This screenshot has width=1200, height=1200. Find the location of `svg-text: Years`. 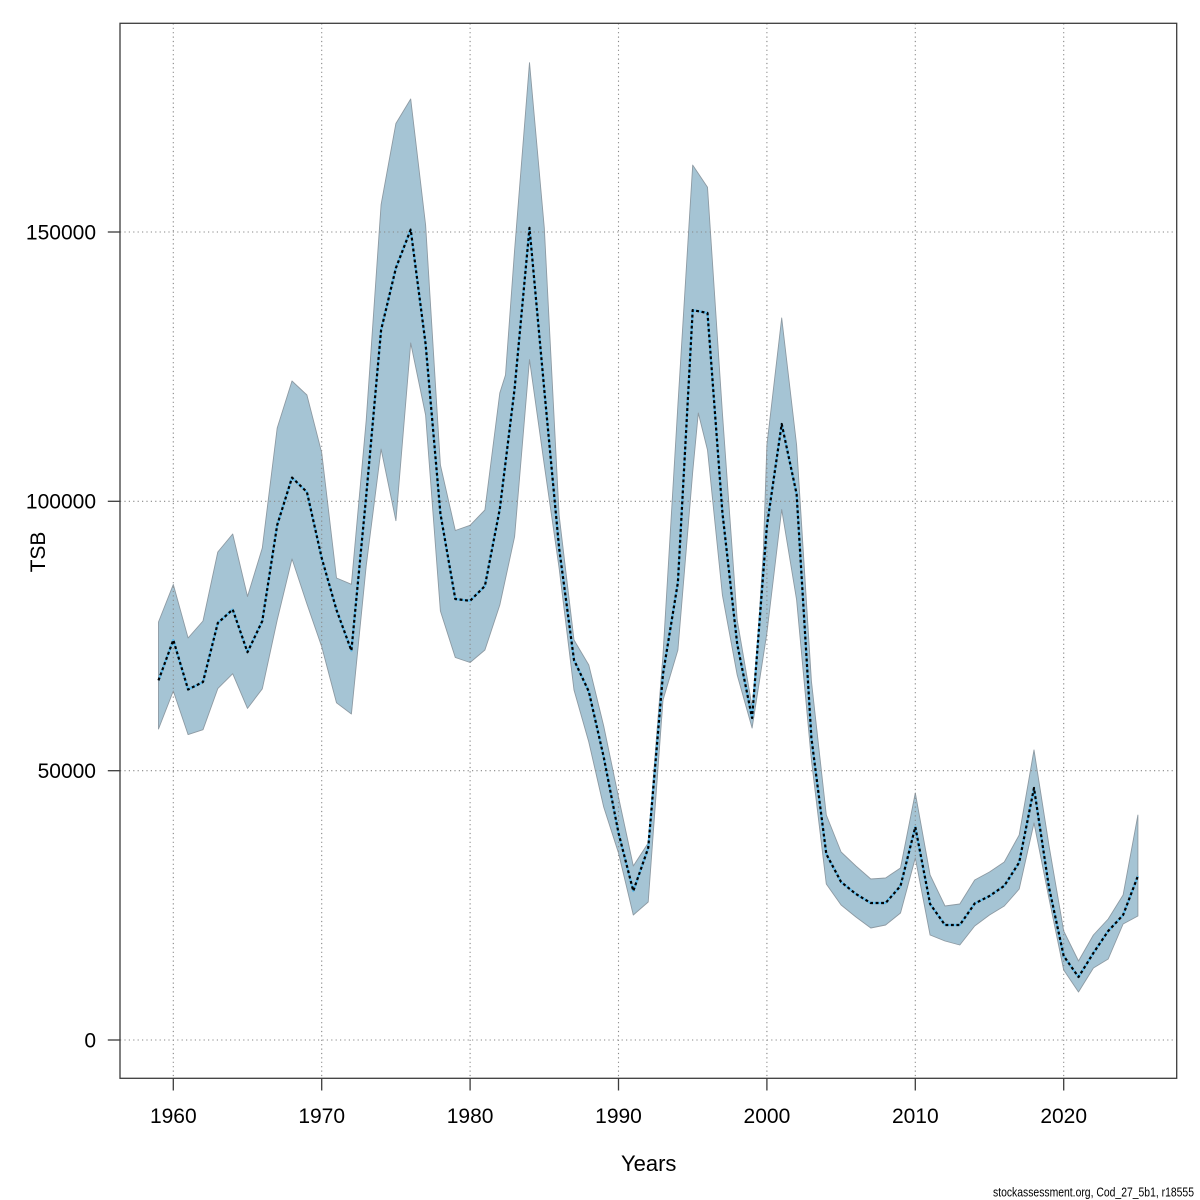

svg-text: Years is located at coordinates (648, 1163).